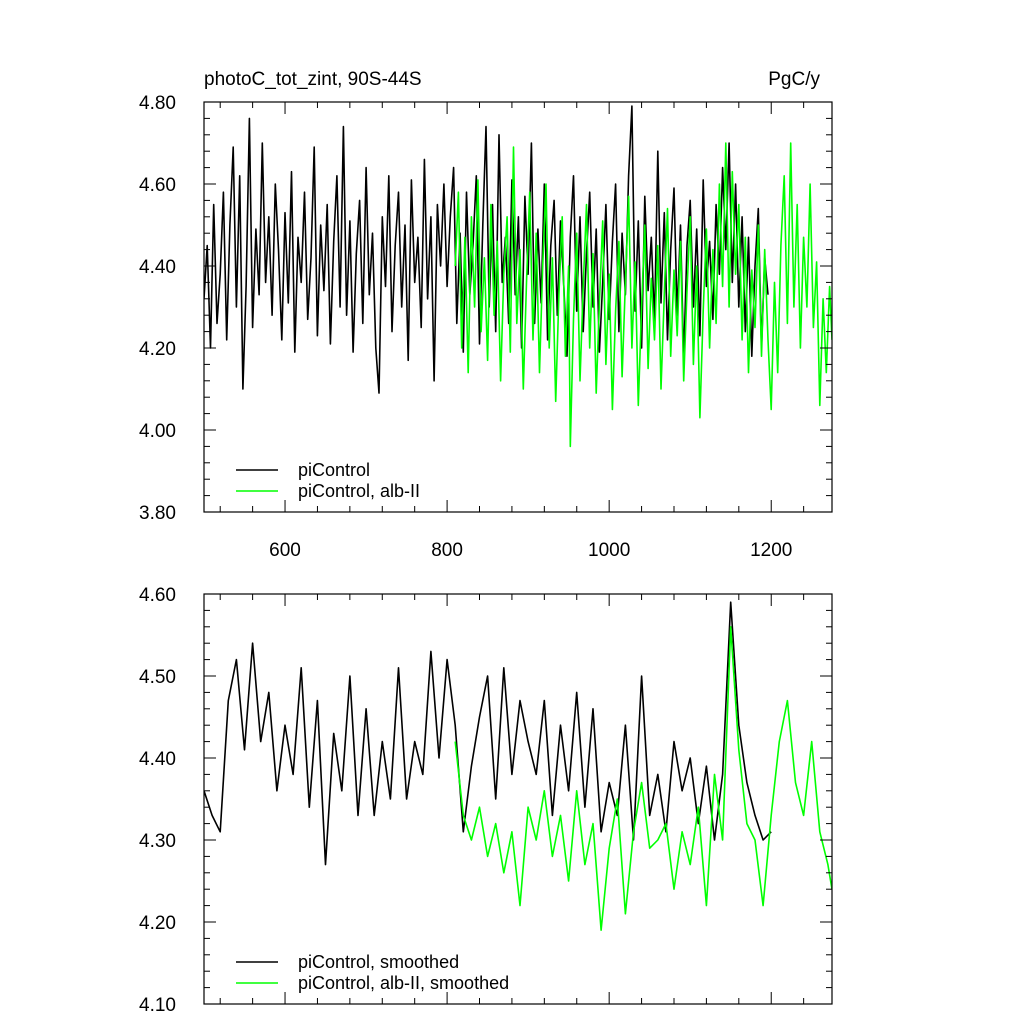  Describe the element at coordinates (157, 431) in the screenshot. I see `y-tick-label: 4.00` at that location.